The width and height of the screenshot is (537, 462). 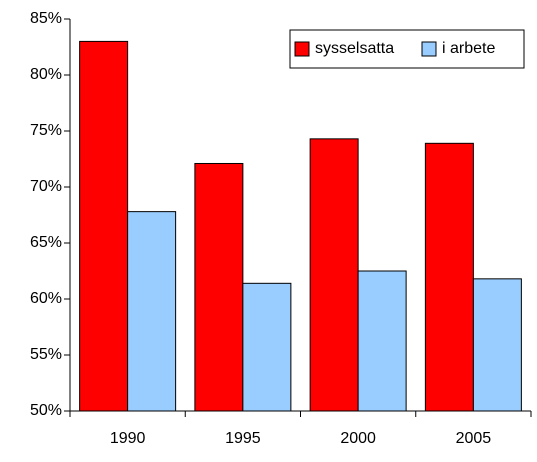 I want to click on legend, so click(x=407, y=49).